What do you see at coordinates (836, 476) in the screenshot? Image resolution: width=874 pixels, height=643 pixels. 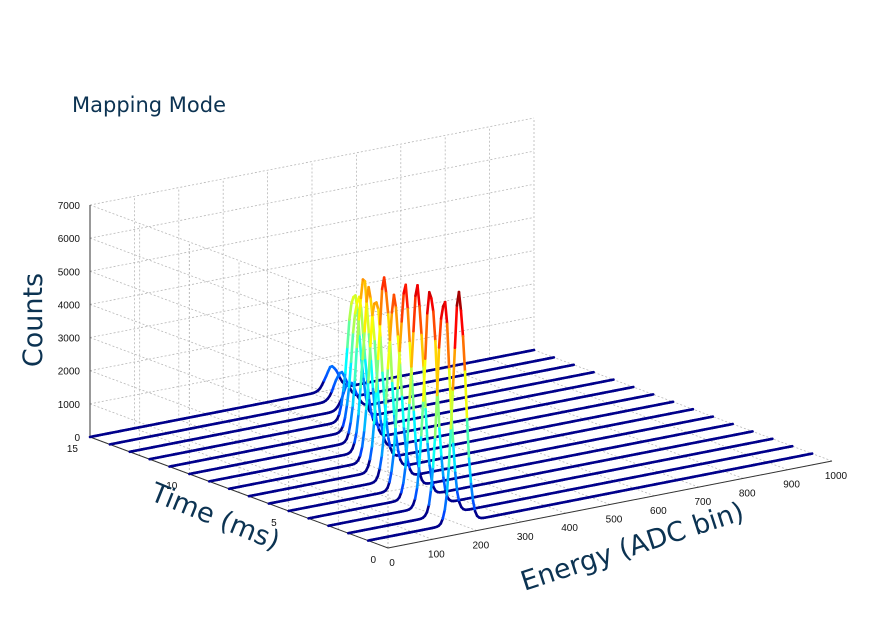 I see `x-tick-label: 1000` at bounding box center [836, 476].